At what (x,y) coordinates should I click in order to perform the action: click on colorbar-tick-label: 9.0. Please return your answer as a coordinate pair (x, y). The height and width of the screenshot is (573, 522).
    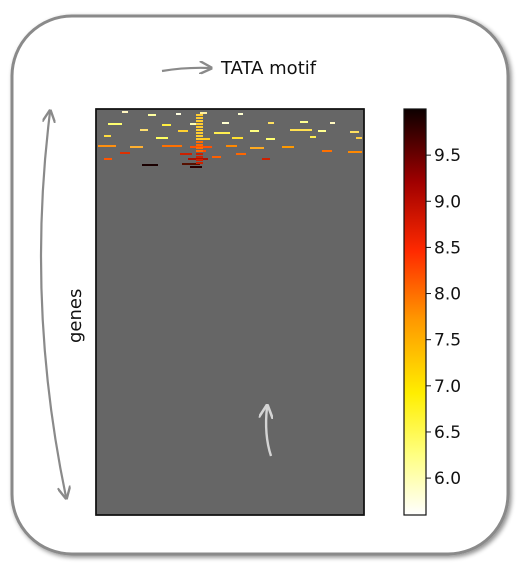
    Looking at the image, I should click on (447, 202).